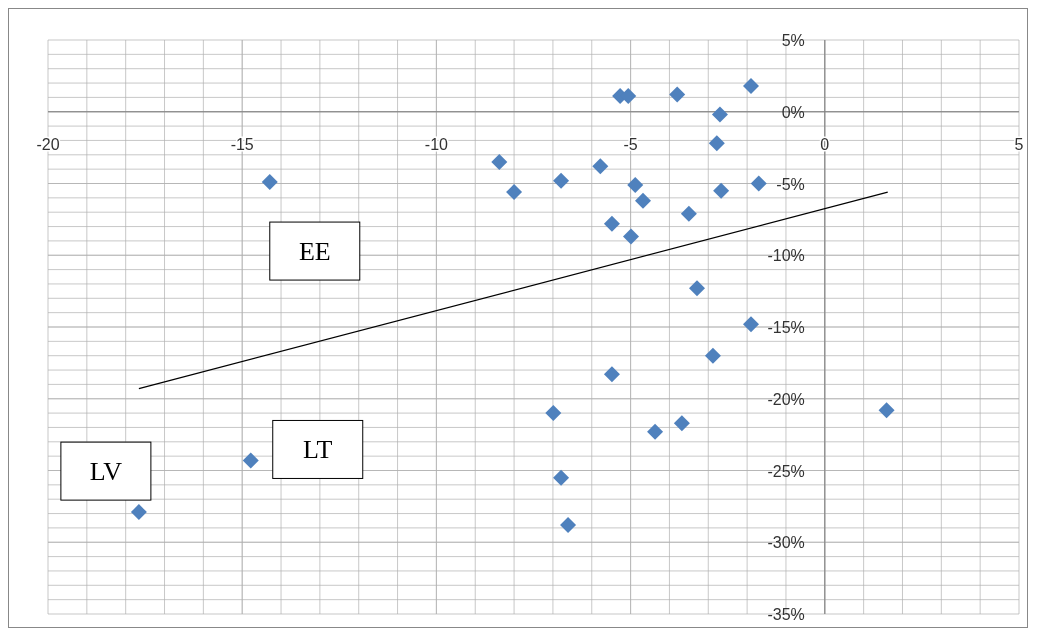 Image resolution: width=1037 pixels, height=637 pixels. I want to click on y-tick-label: -30%, so click(786, 543).